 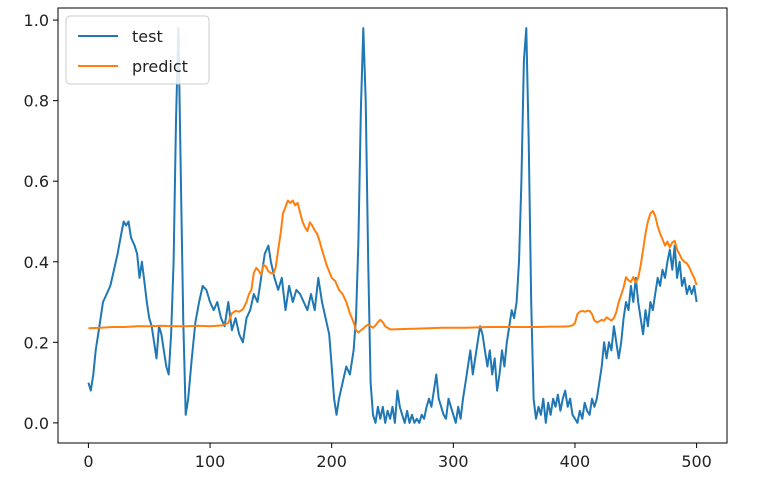 What do you see at coordinates (147, 36) in the screenshot?
I see `legend-label-test: test` at bounding box center [147, 36].